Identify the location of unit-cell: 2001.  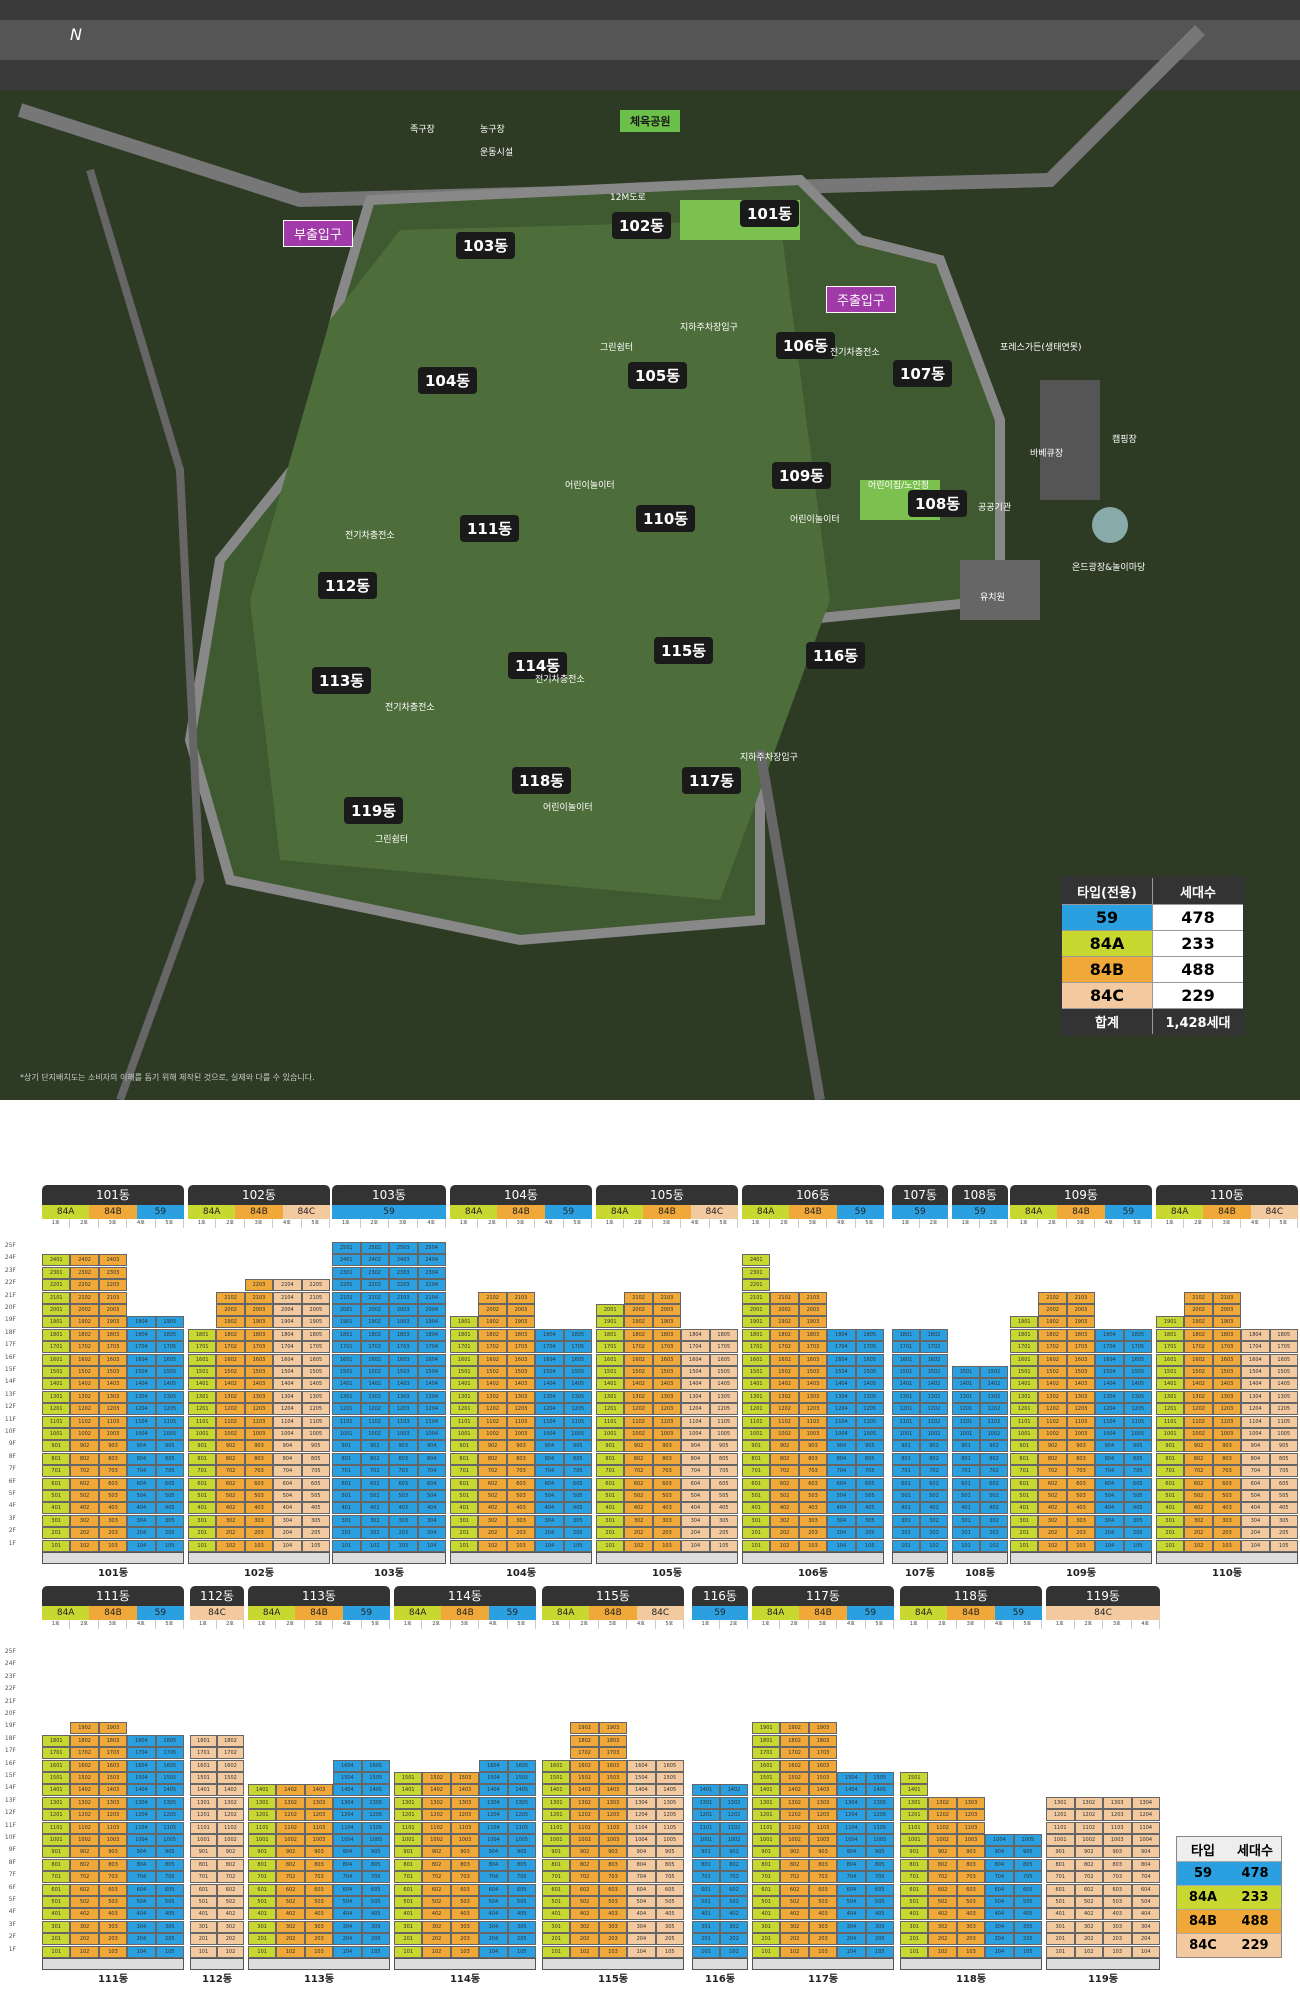
(346, 1310).